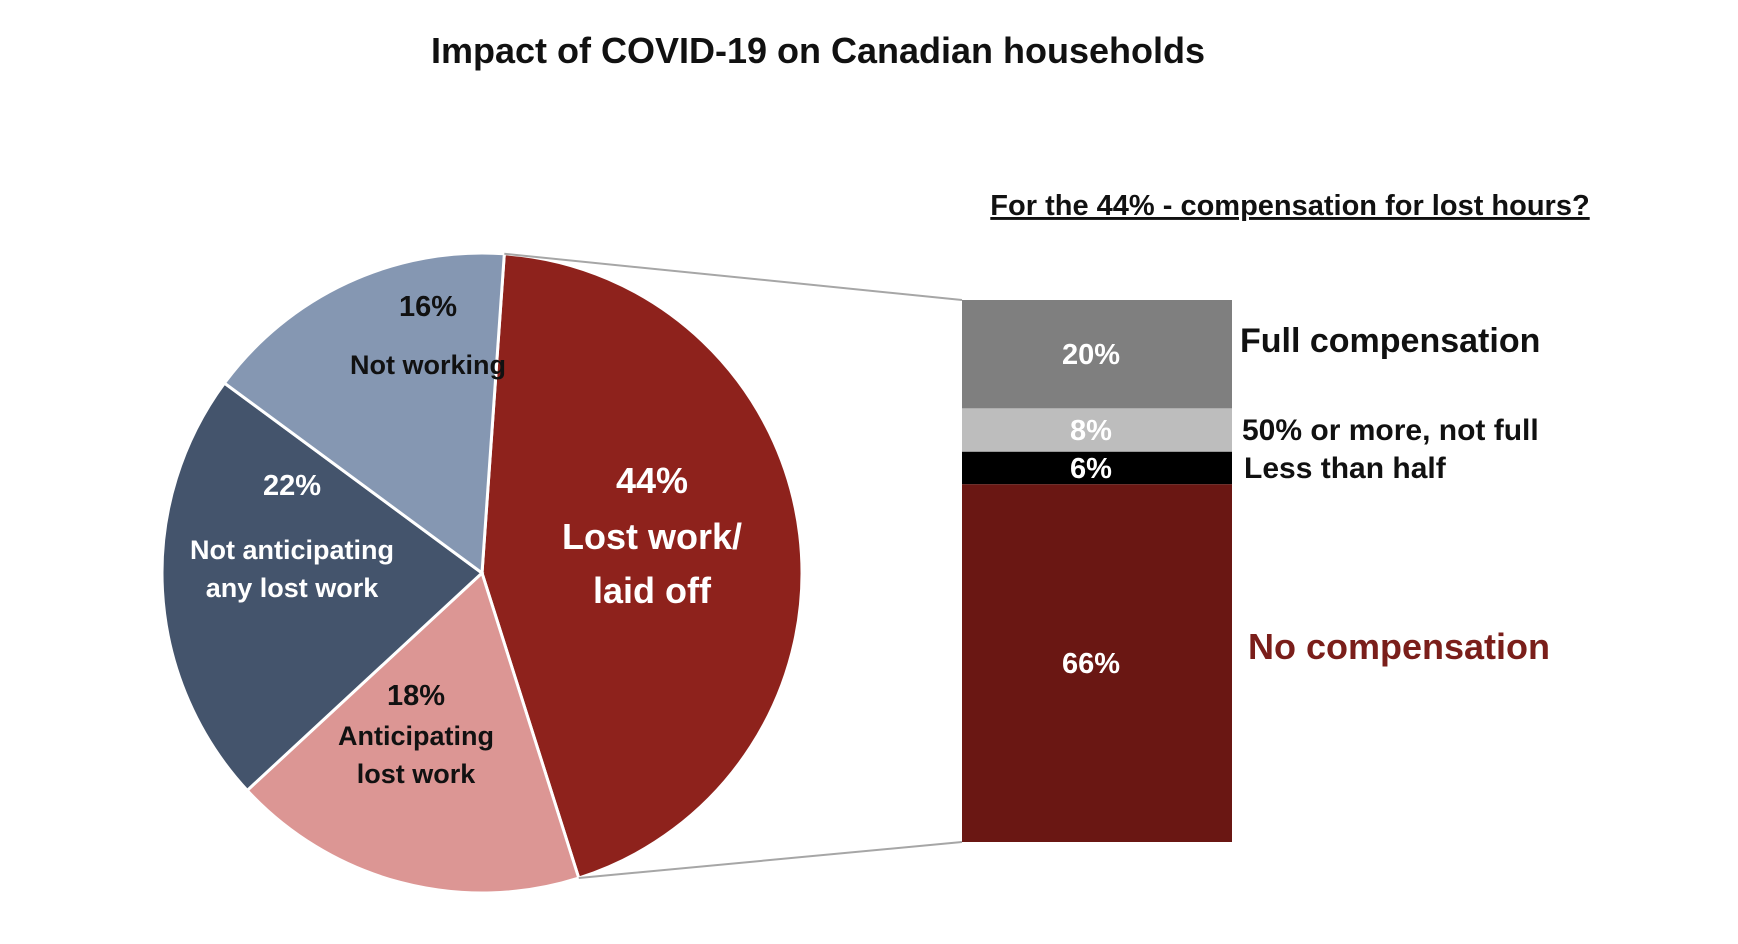  I want to click on pie-value-label-not-working: 16%, so click(428, 307).